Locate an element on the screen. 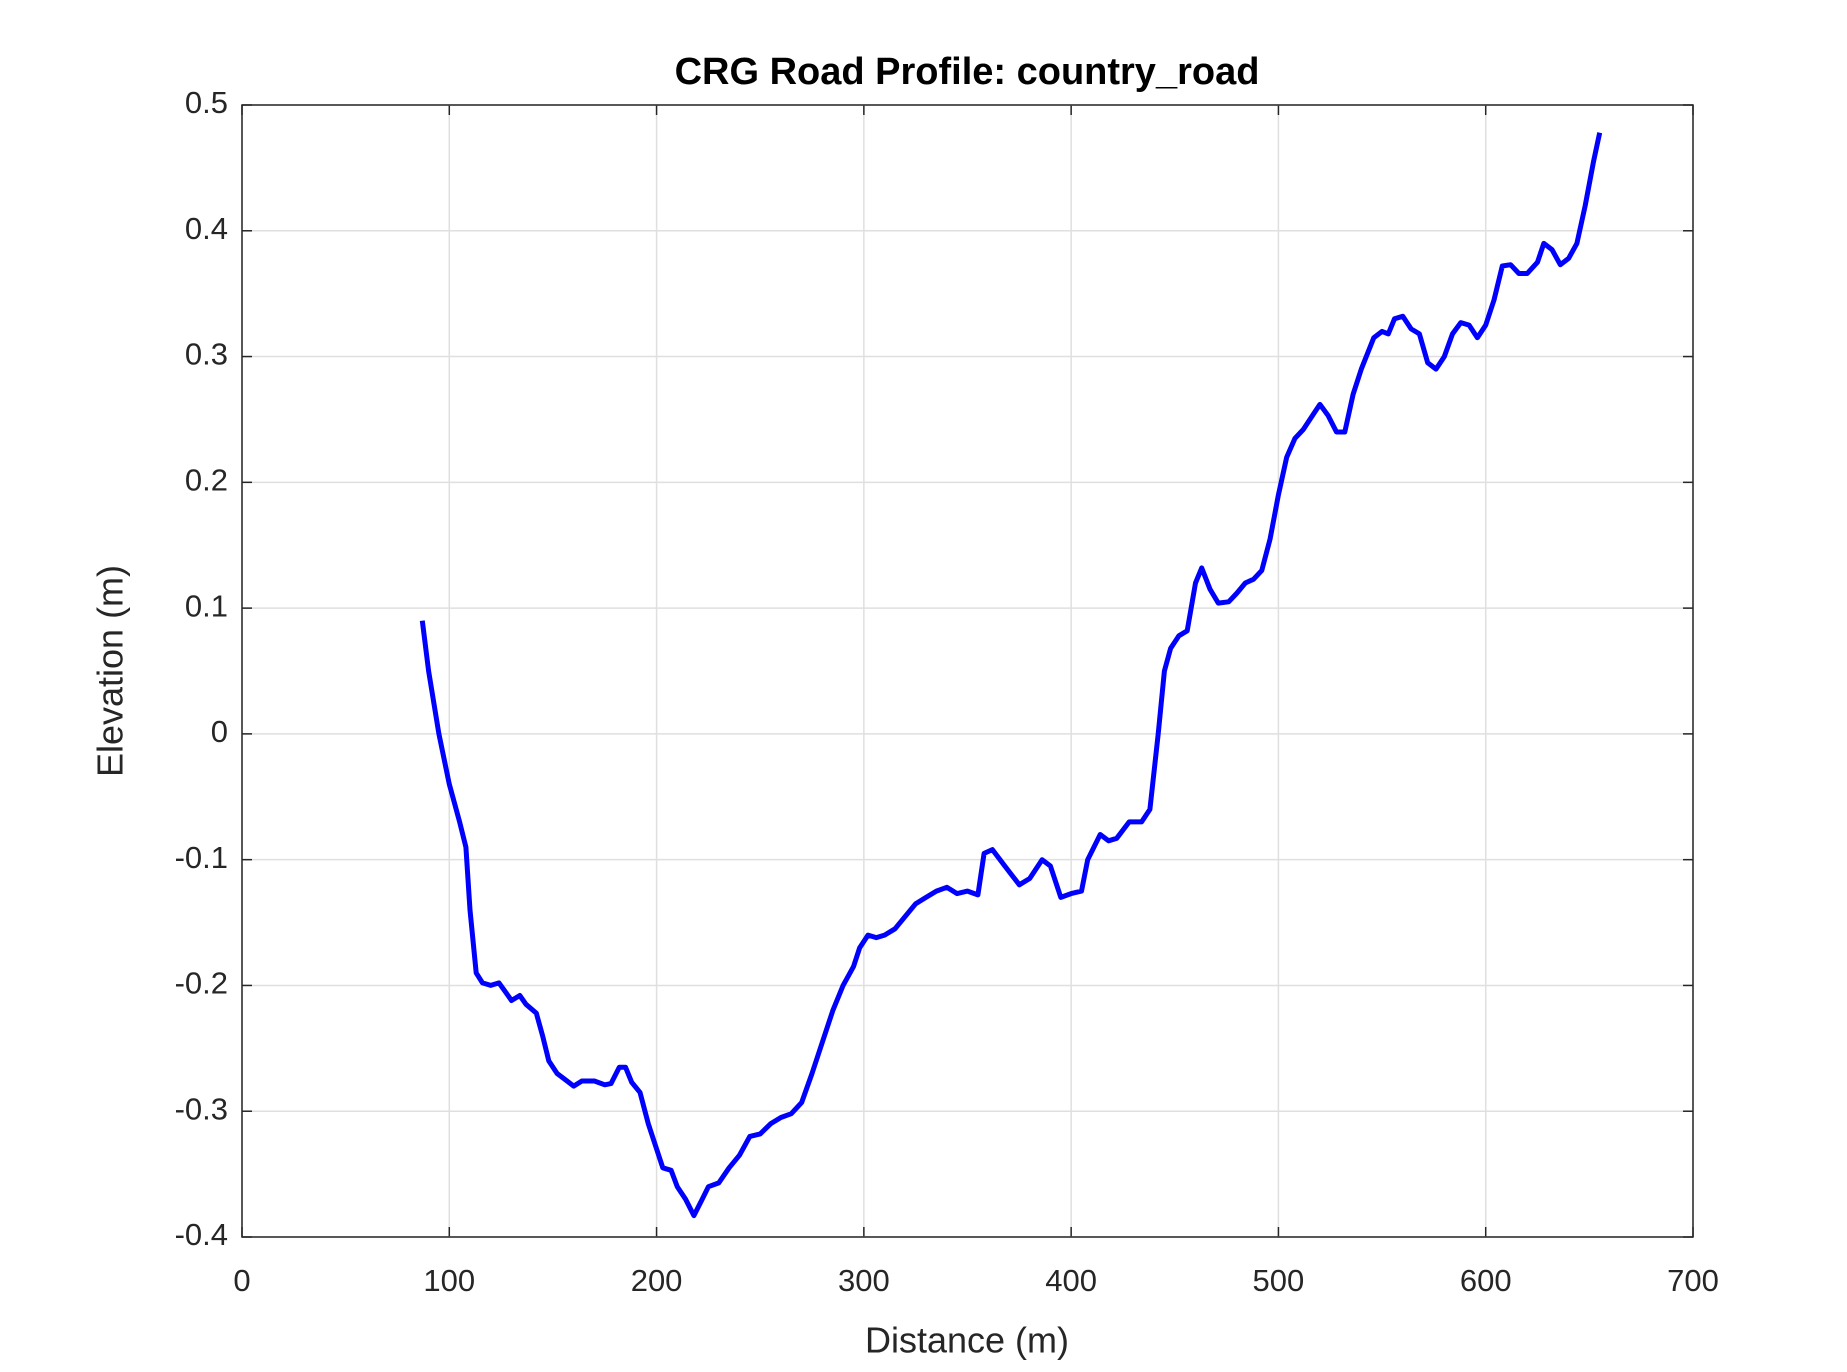 The width and height of the screenshot is (1847, 1372). y-tick-label: -0.3 is located at coordinates (201, 1108).